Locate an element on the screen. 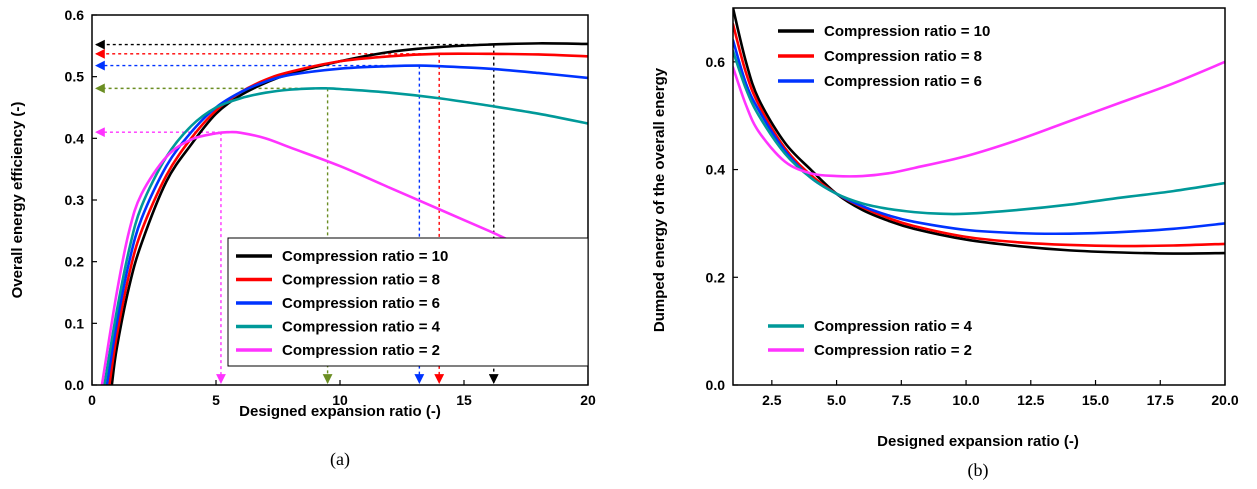 This screenshot has height=489, width=1257. panel-a-ytick-label: 0.2 is located at coordinates (75, 262).